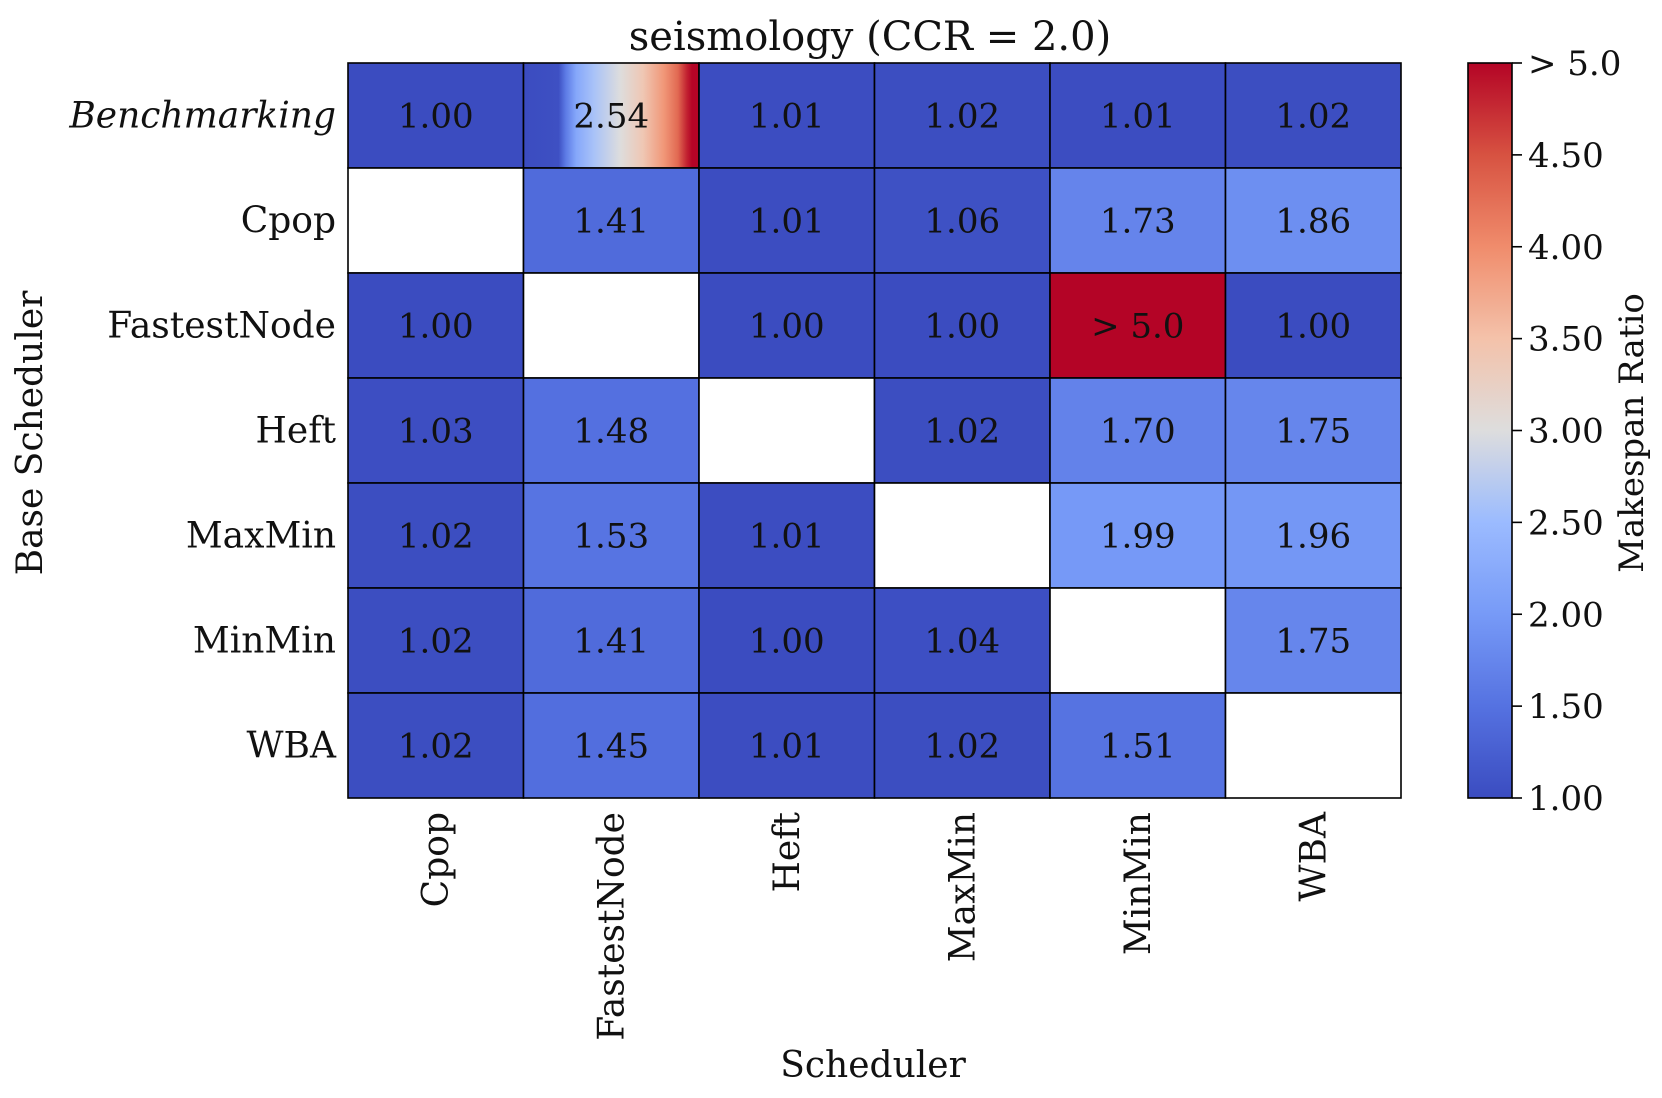 The height and width of the screenshot is (1098, 1662). What do you see at coordinates (962, 642) in the screenshot?
I see `cell-value-label: 1.04` at bounding box center [962, 642].